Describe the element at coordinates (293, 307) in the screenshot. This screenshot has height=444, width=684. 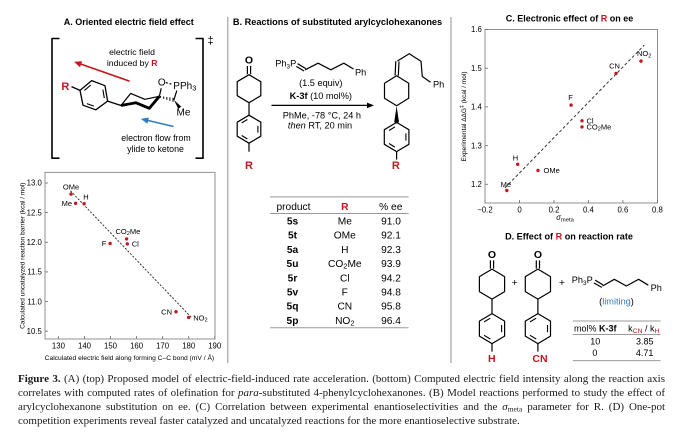
I see `svg-text: 5q` at that location.